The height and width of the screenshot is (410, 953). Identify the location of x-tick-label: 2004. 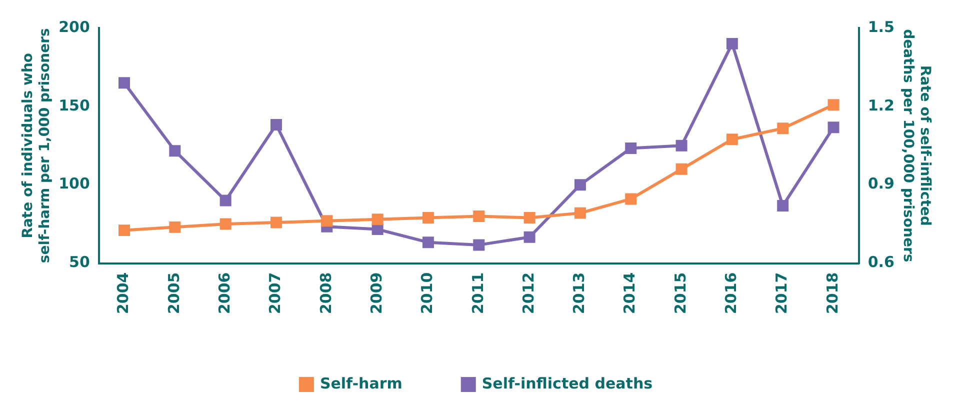
(123, 293).